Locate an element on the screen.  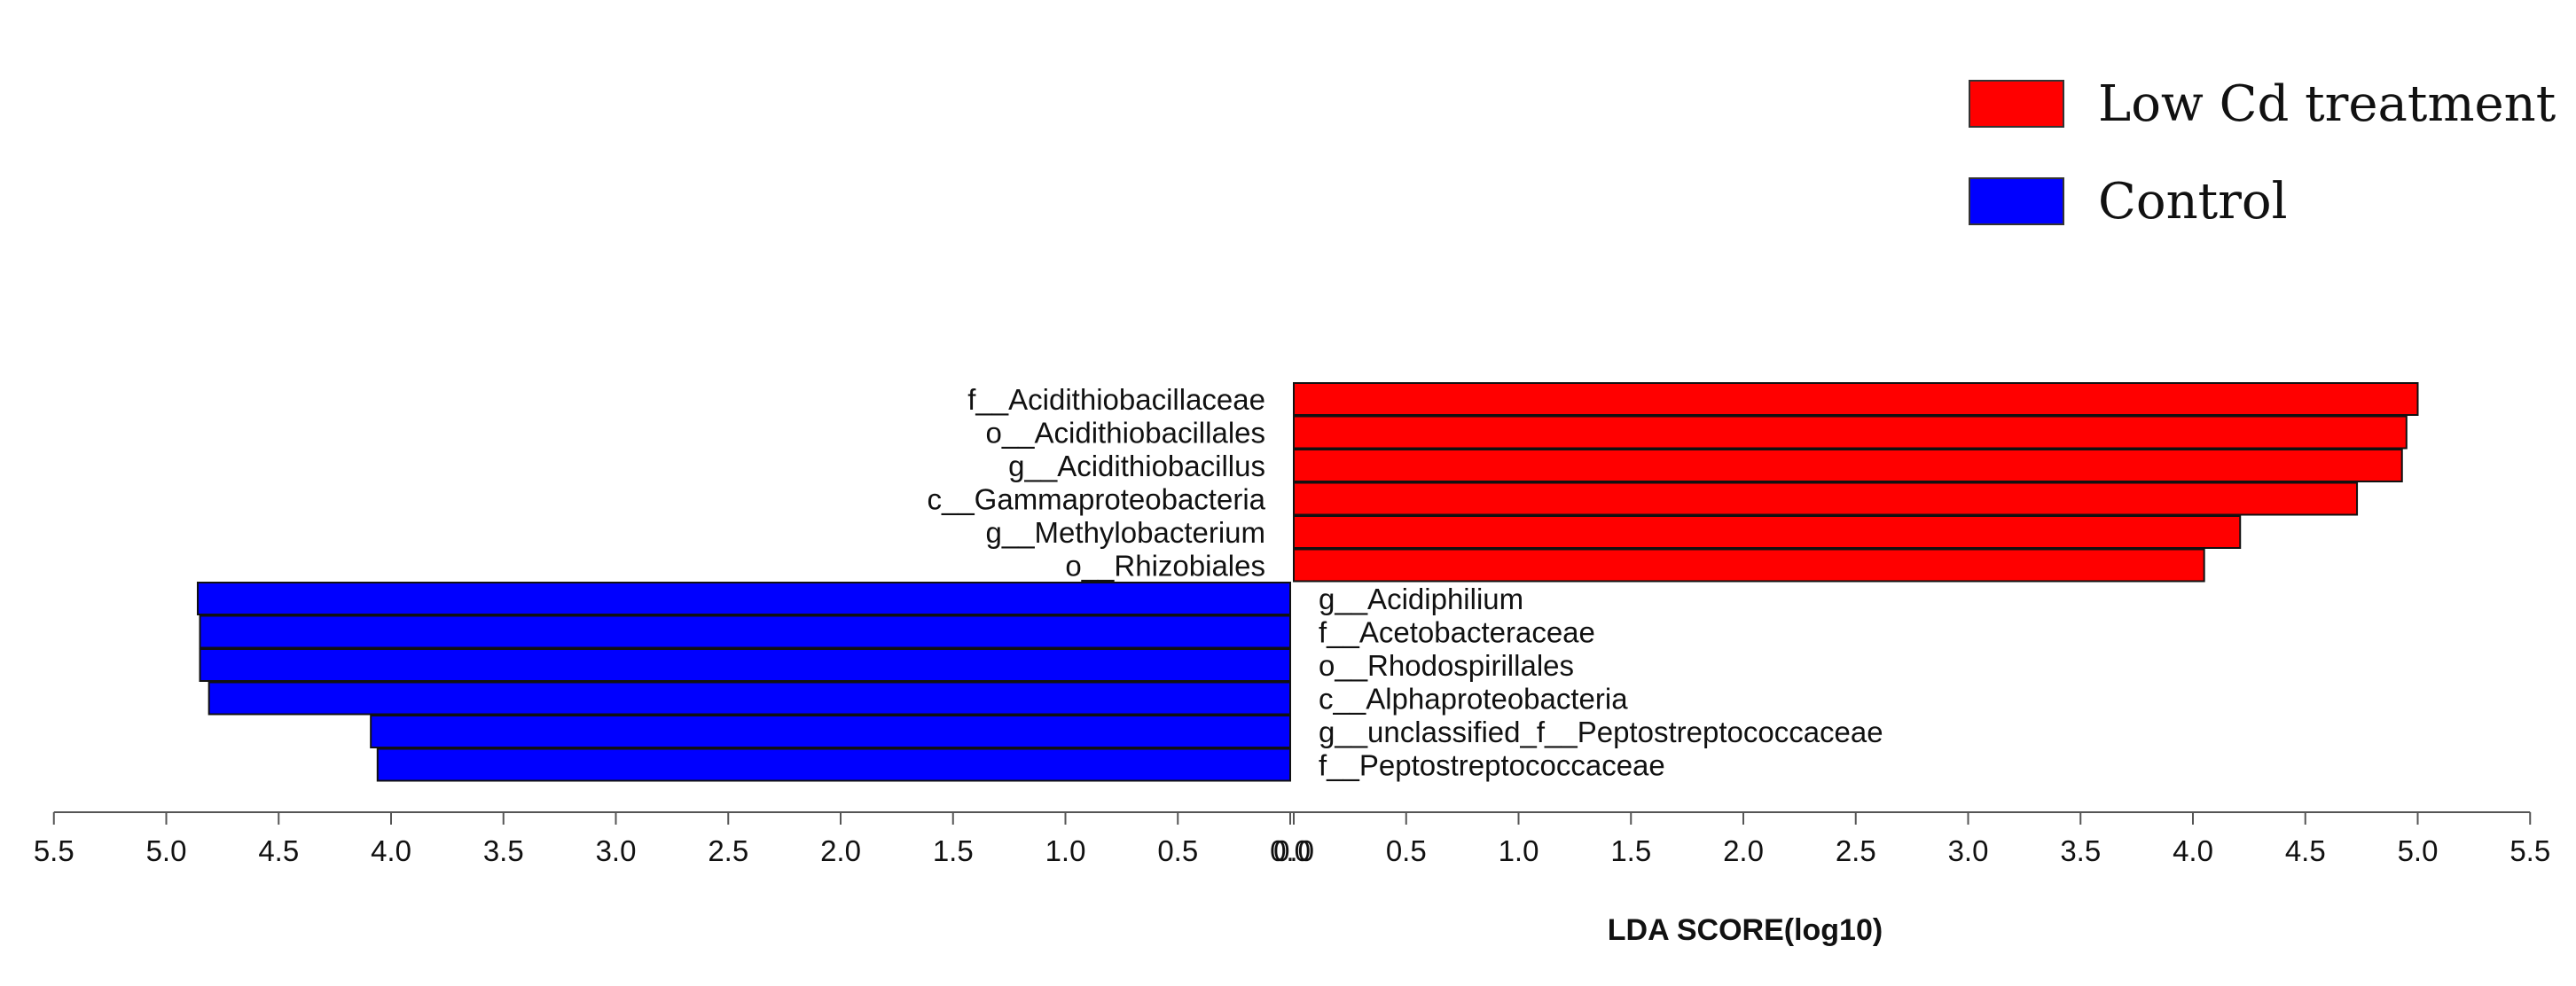
x-tick-label-right-3.0: 3.0 is located at coordinates (1969, 850).